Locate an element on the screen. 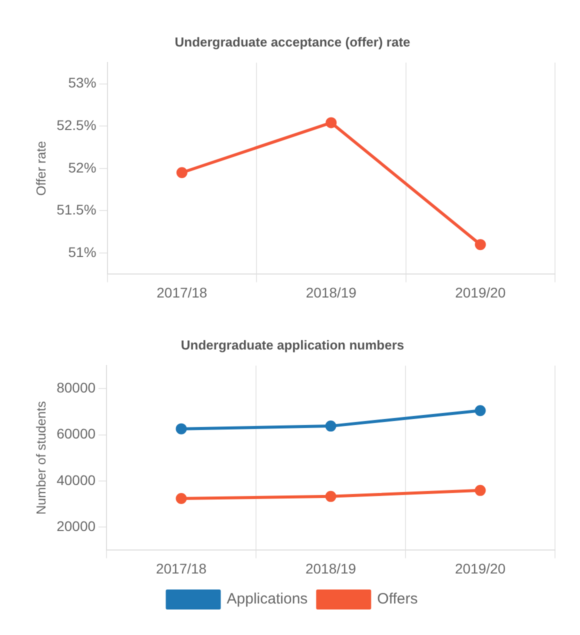 The height and width of the screenshot is (635, 580). y-tick-label: 52% is located at coordinates (82, 167).